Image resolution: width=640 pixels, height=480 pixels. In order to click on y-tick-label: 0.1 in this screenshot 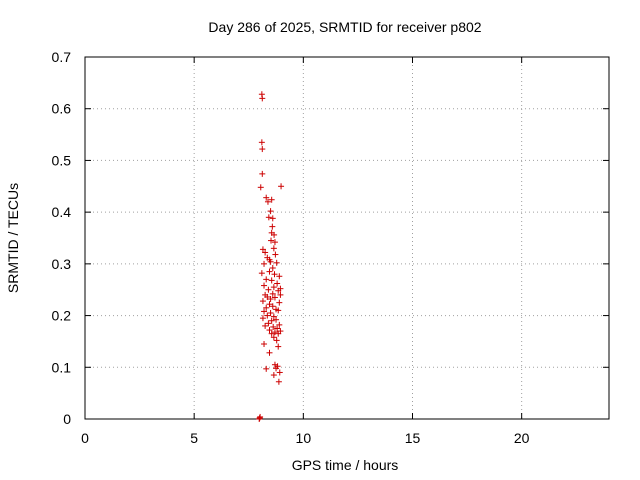, I will do `click(62, 367)`.